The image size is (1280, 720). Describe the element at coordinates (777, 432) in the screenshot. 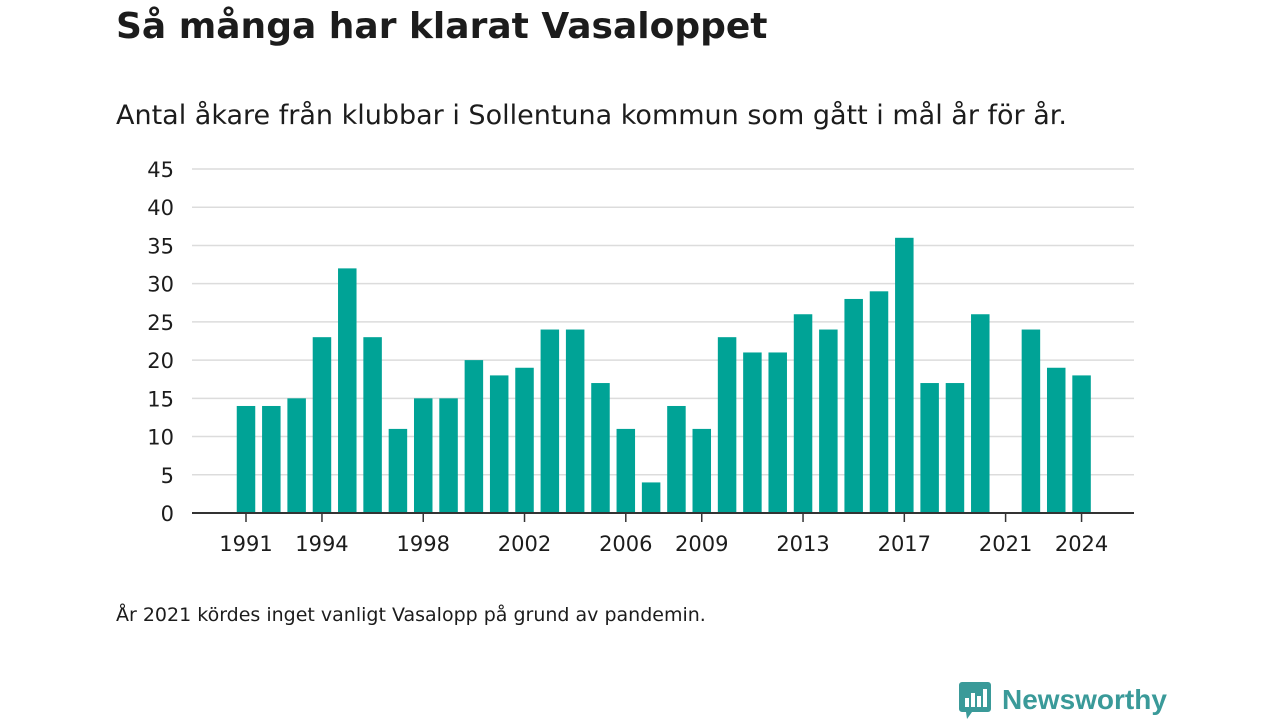

I see `bar-2012` at that location.